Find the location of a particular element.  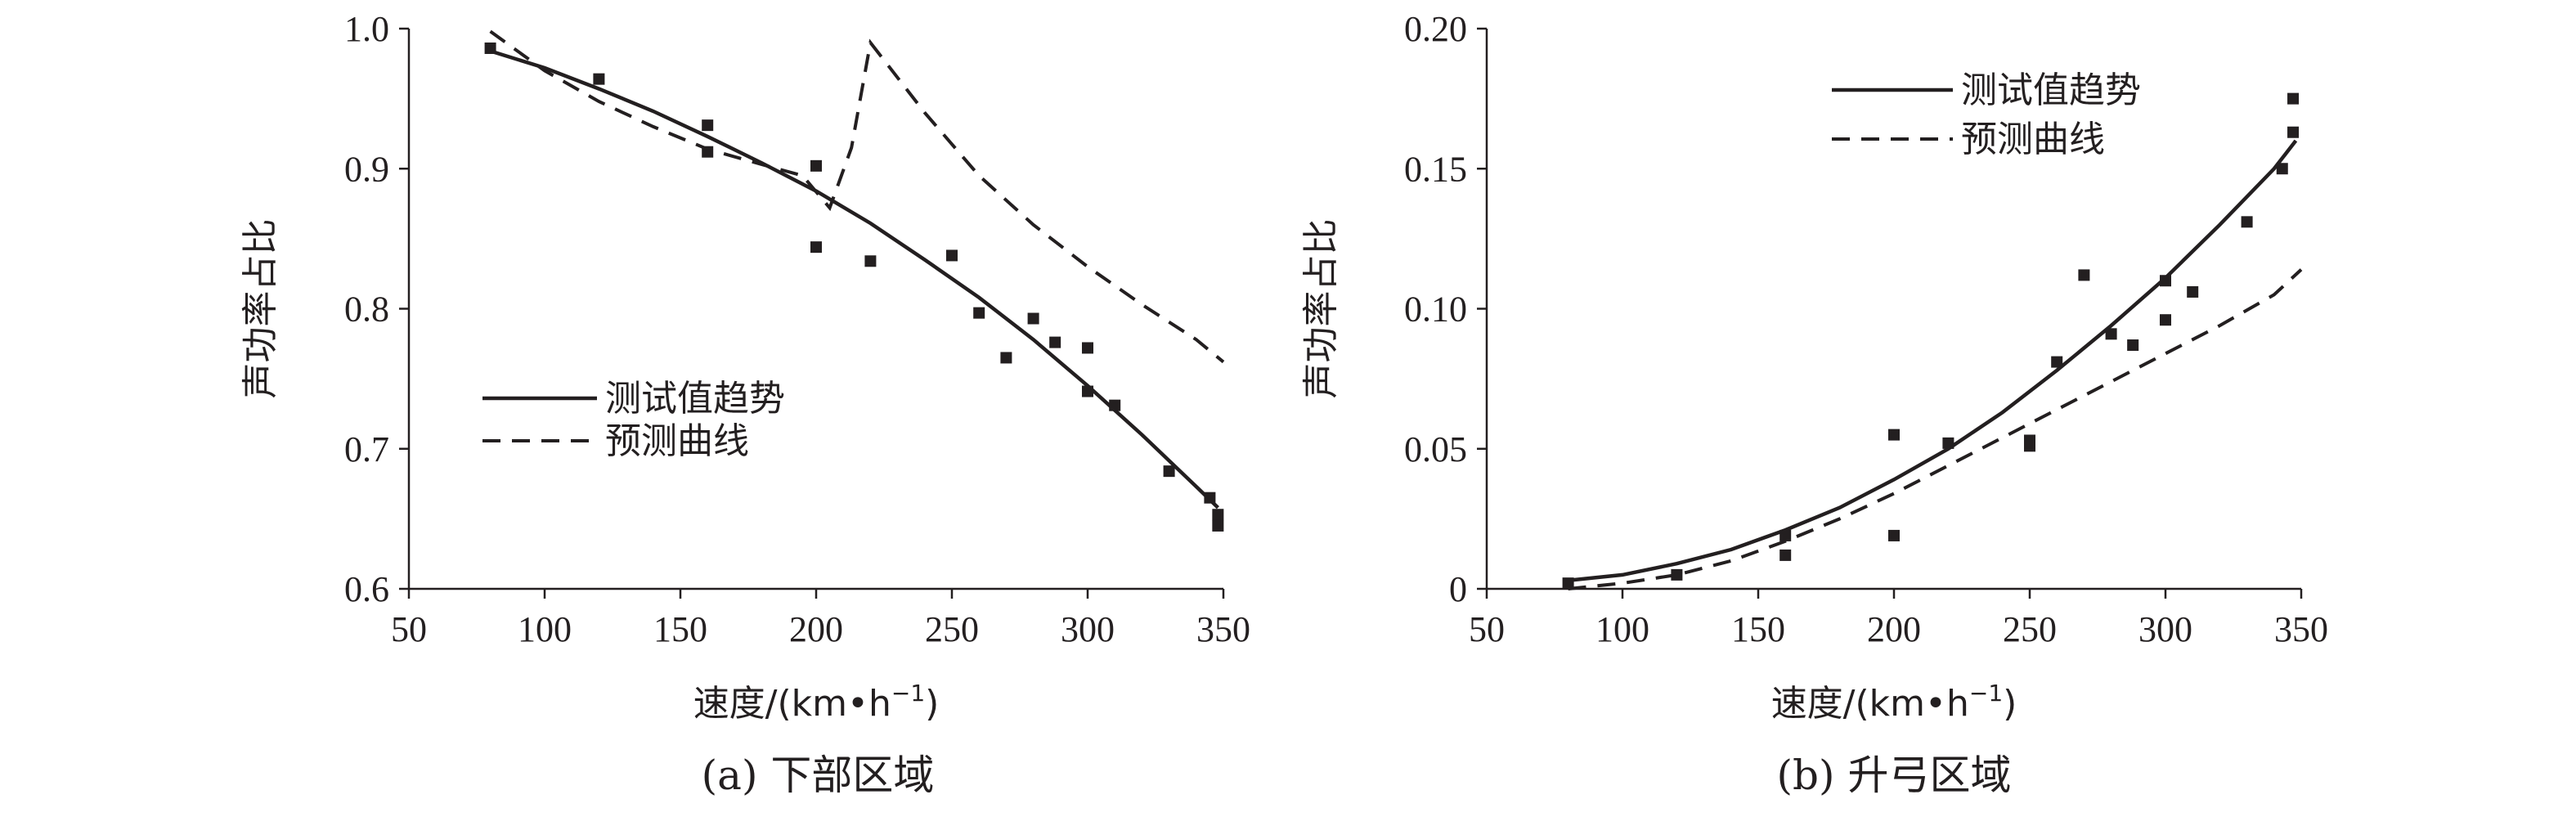

panel-caption: (b) 升弓区域 is located at coordinates (1895, 775).